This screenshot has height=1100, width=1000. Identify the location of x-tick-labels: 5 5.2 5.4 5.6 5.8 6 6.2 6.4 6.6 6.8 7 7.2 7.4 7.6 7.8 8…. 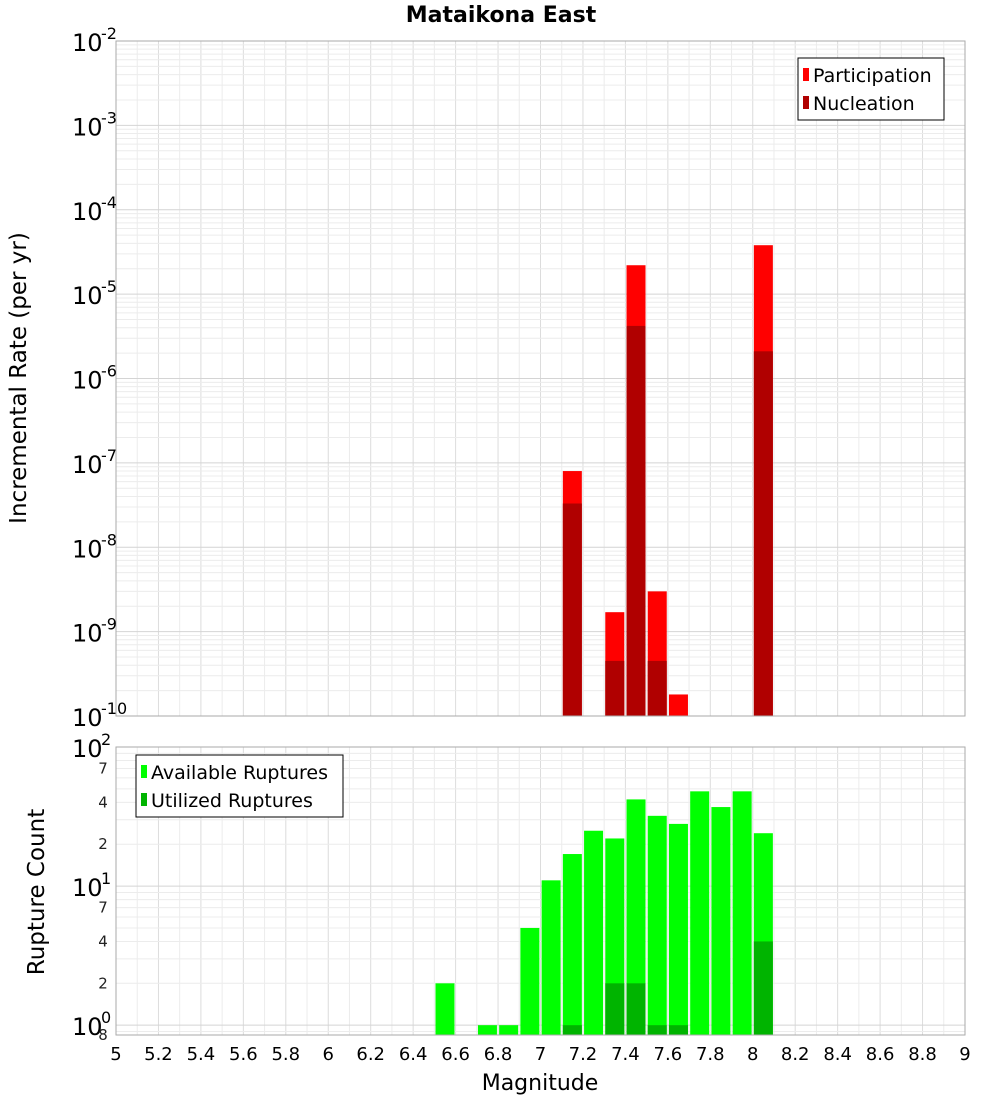
(540, 1054).